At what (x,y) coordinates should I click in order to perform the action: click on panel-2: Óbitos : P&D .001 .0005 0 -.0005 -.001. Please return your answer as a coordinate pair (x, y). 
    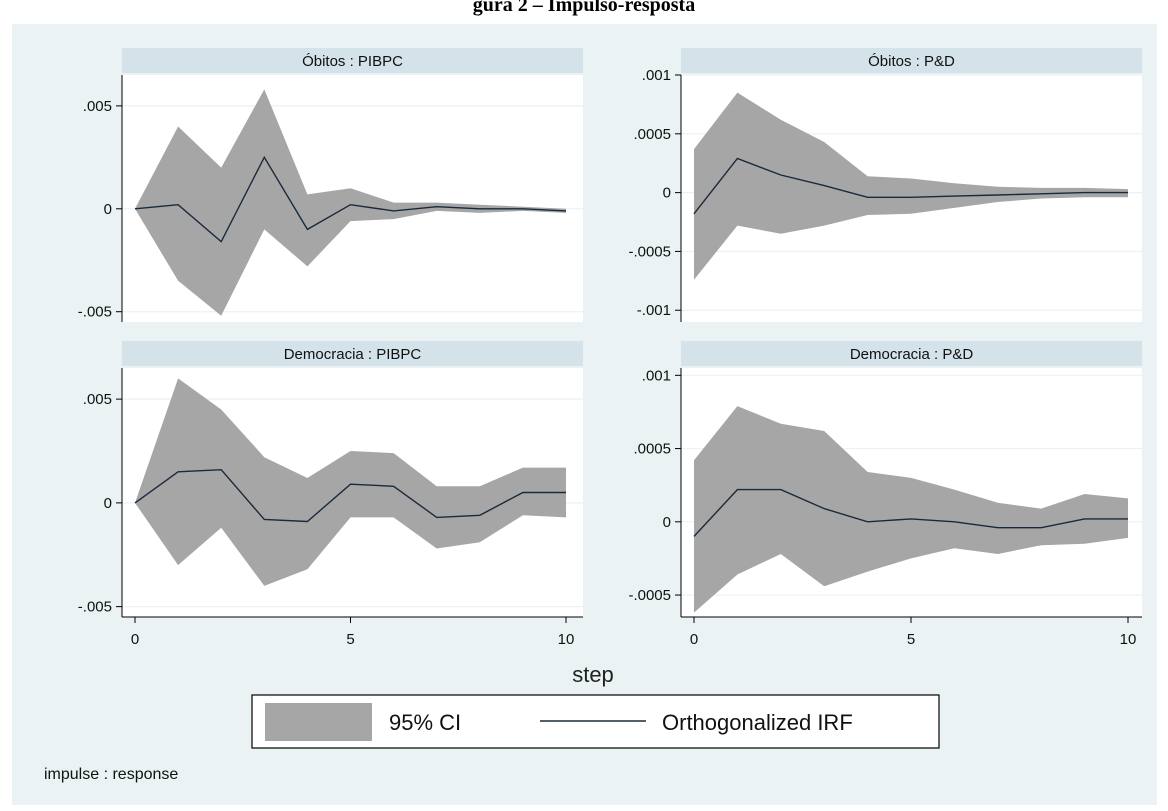
    Looking at the image, I should click on (885, 185).